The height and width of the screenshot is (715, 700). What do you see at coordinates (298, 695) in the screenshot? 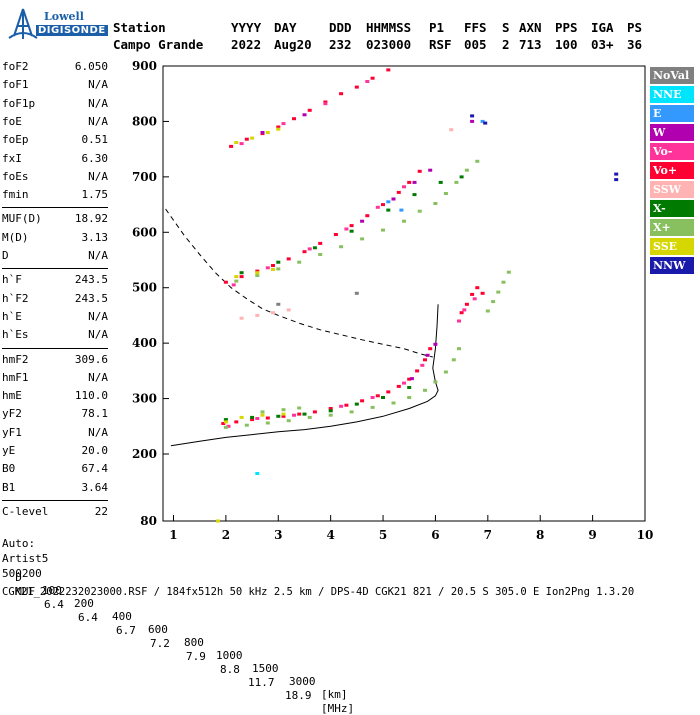
I see `footer-muf-value: 18.9` at bounding box center [298, 695].